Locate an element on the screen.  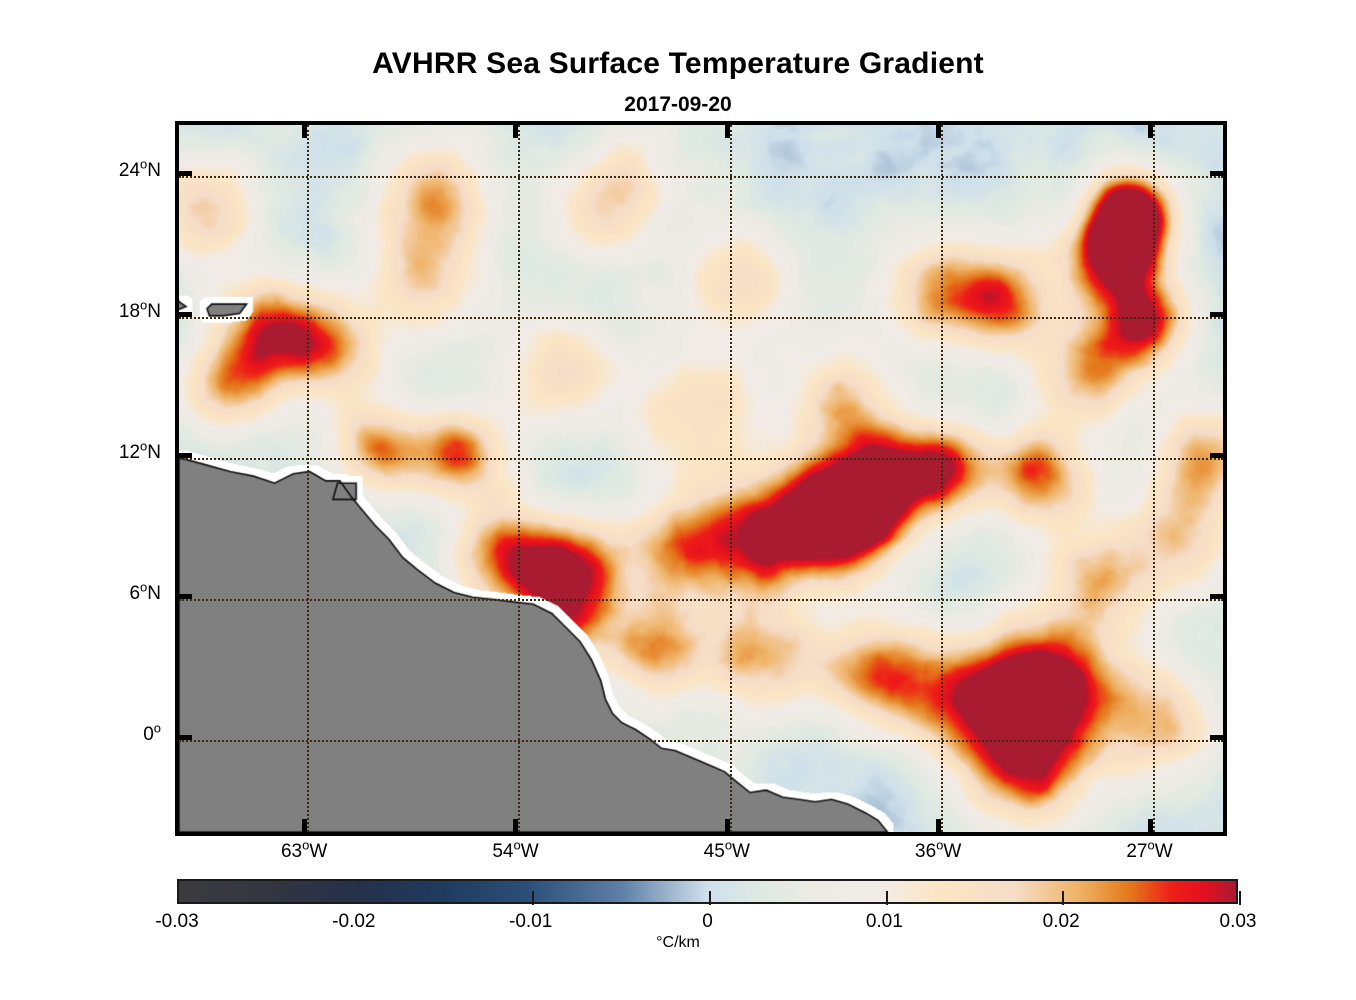
y-tick-label: 0o is located at coordinates (152, 733).